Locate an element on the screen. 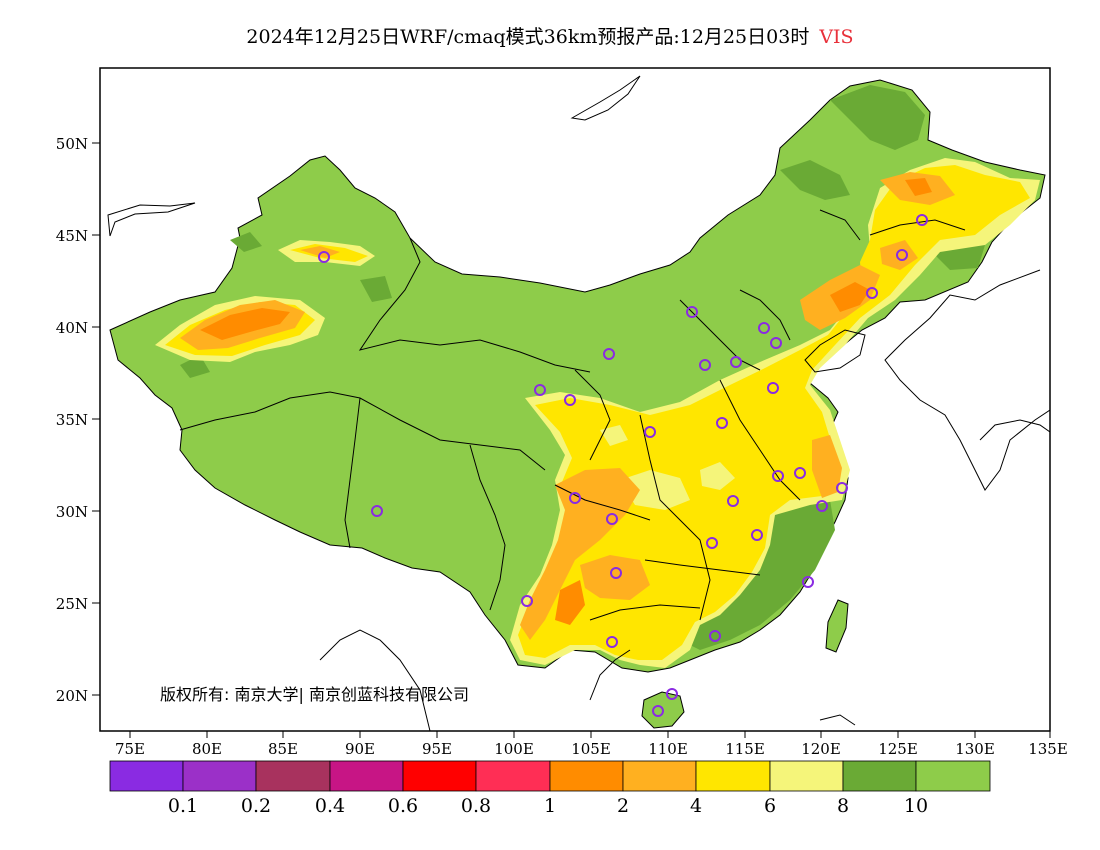 Image resolution: width=1100 pixels, height=850 pixels. legend-label: 0.2 is located at coordinates (256, 806).